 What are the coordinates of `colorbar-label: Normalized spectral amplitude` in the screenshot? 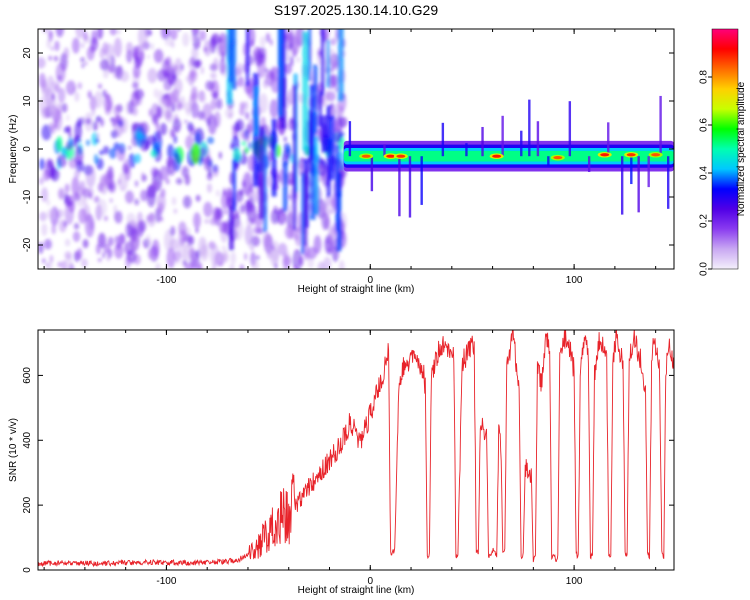 It's located at (741, 148).